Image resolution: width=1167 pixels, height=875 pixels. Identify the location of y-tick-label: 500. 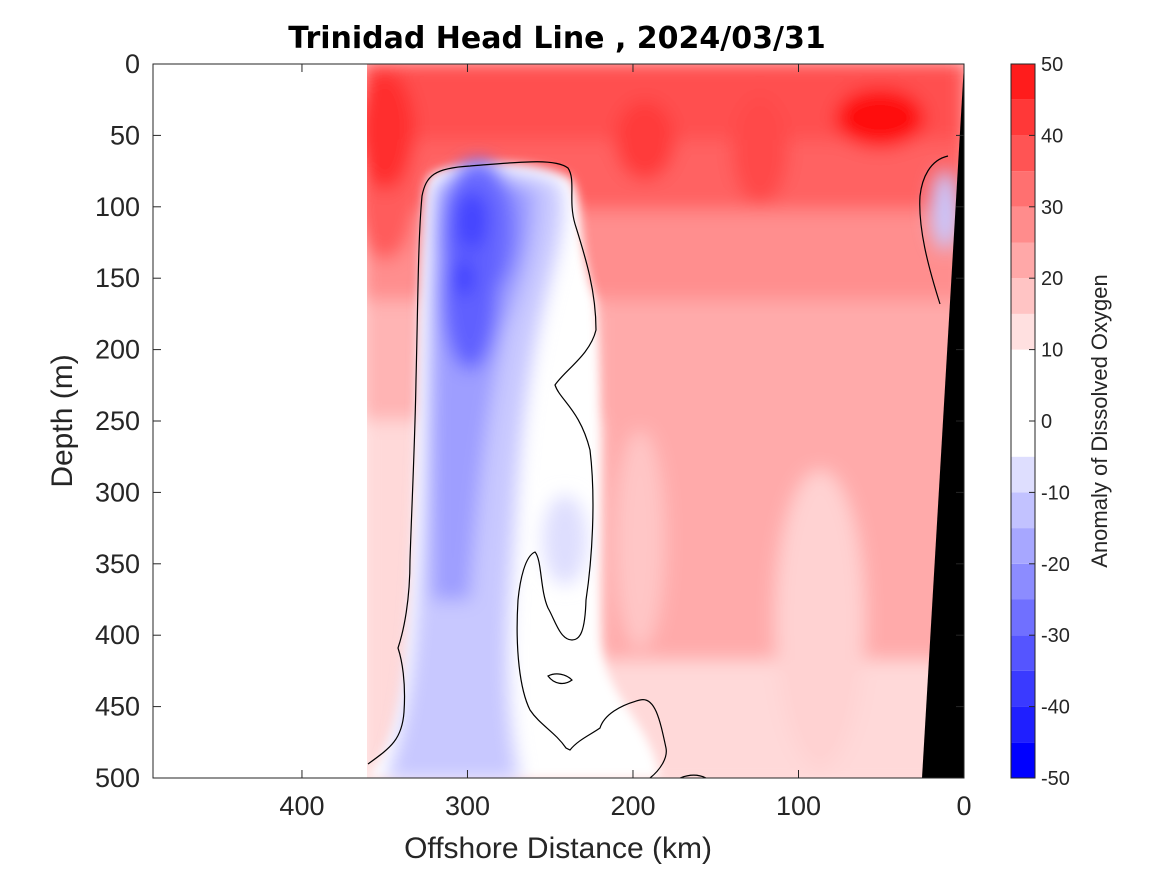
(117, 778).